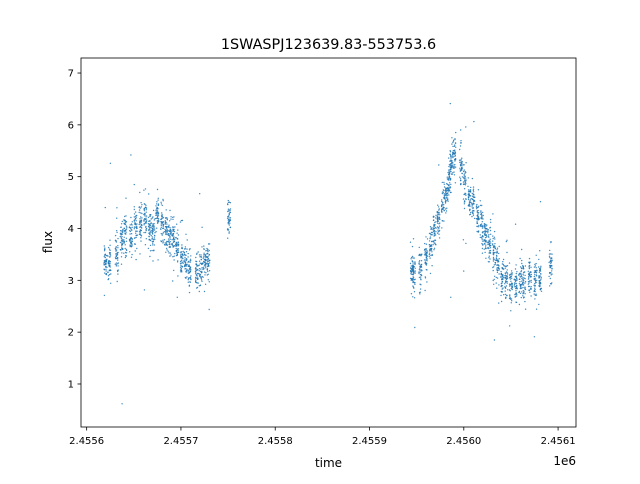 Image resolution: width=640 pixels, height=484 pixels. Describe the element at coordinates (558, 441) in the screenshot. I see `x-tick-label: 2.4561` at that location.